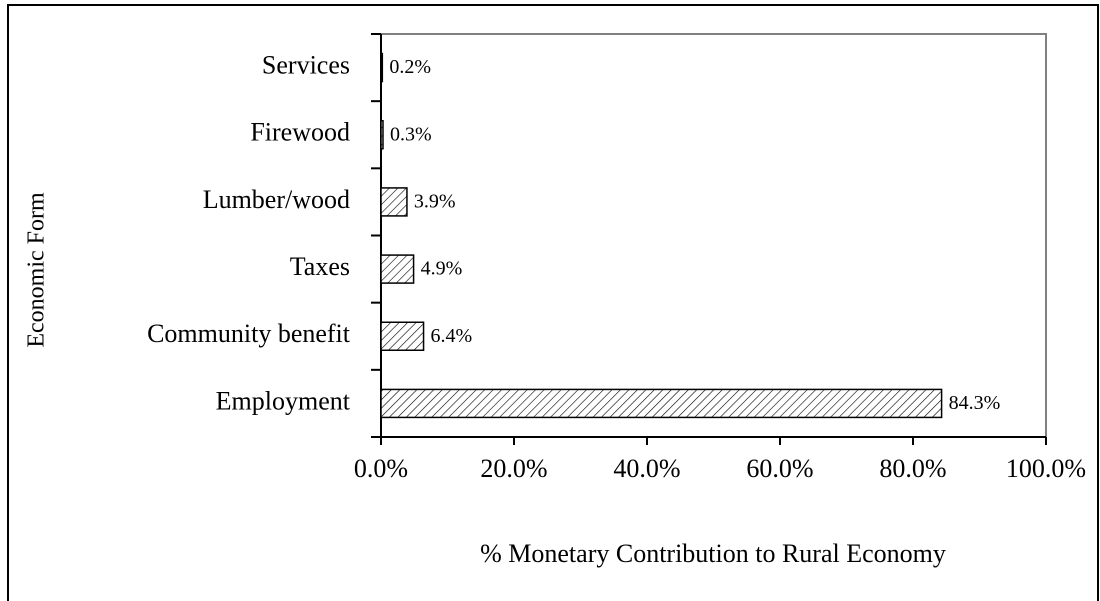 The image size is (1100, 601). I want to click on x-tick-label: 0.0%, so click(381, 468).